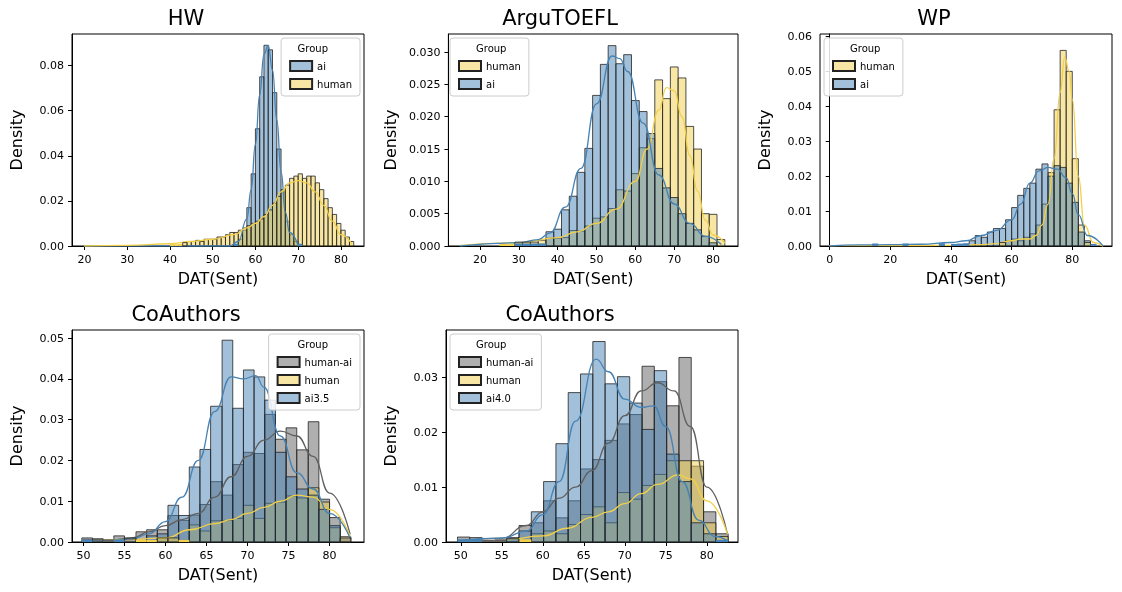  What do you see at coordinates (424, 214) in the screenshot?
I see `y-tick-label: 0.005` at bounding box center [424, 214].